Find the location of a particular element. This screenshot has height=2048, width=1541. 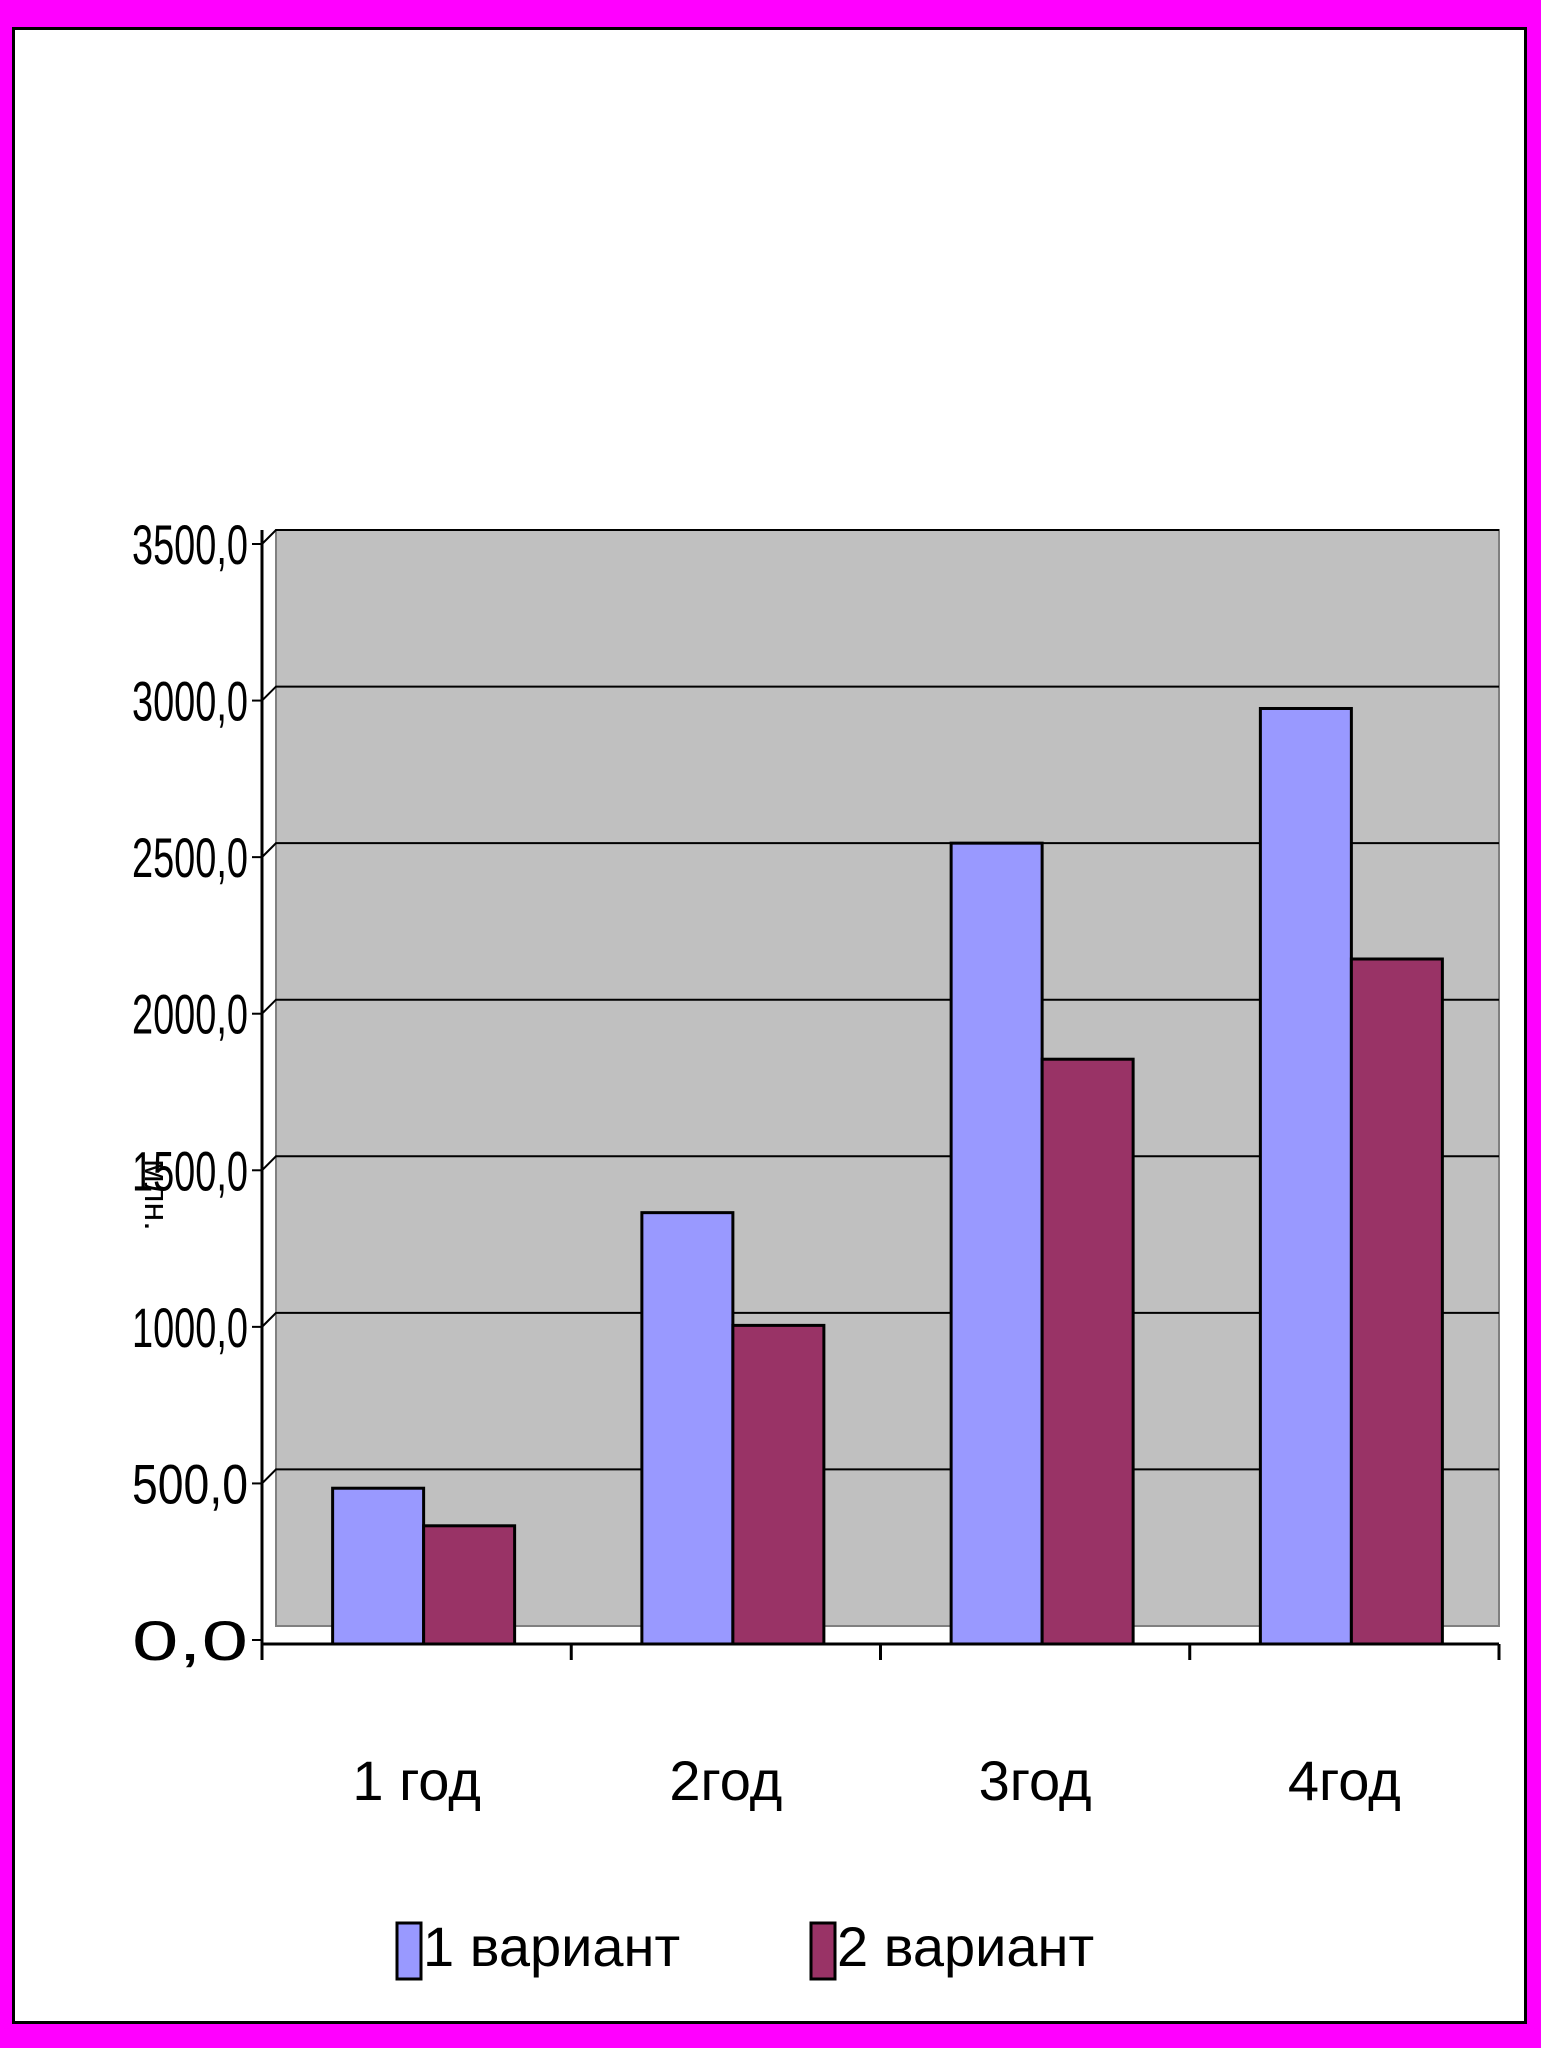

x-category-label: 4год is located at coordinates (1344, 1780).